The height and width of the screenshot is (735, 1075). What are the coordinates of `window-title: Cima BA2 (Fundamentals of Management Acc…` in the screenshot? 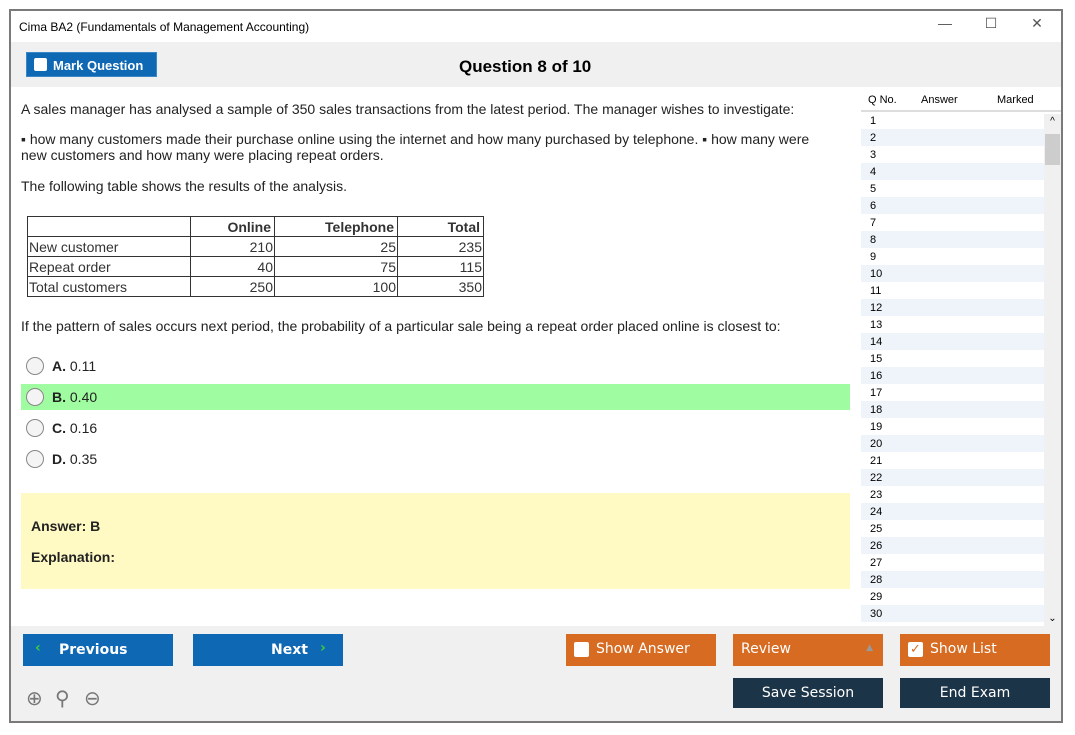 It's located at (164, 27).